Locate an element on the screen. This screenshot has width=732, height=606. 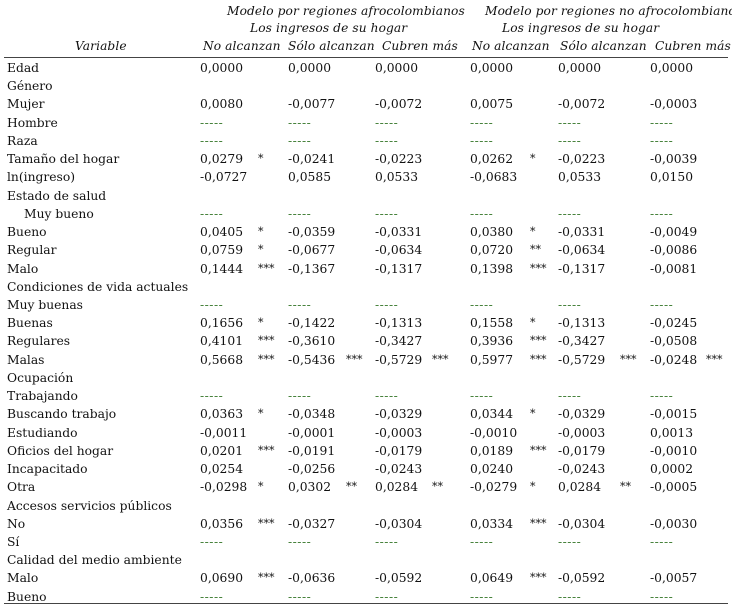
cell-value: -0,0331 is located at coordinates (399, 232).